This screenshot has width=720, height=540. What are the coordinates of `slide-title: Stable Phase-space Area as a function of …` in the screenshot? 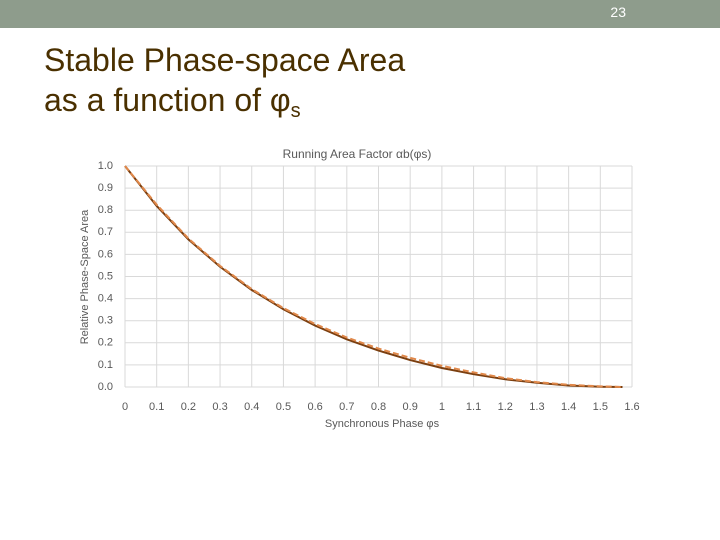 It's located at (224, 85).